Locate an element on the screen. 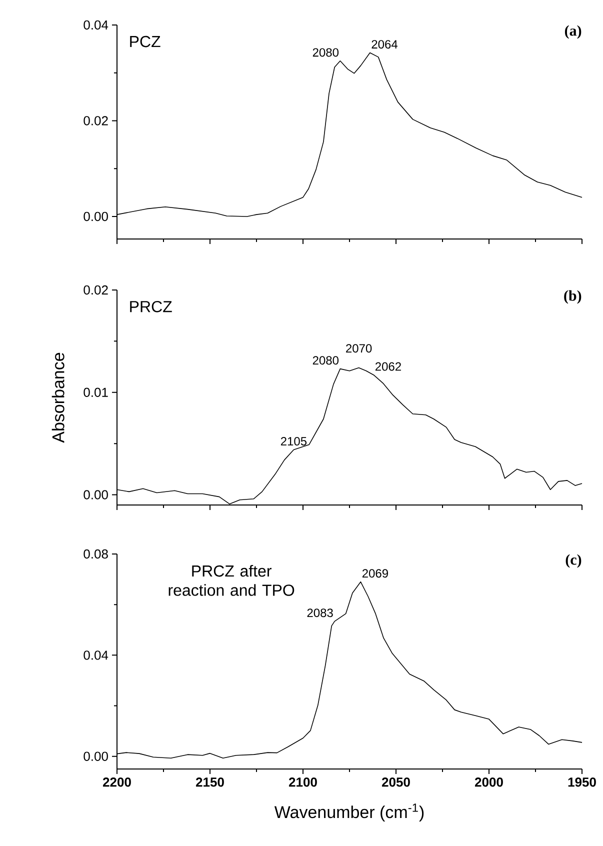  annotation: 2083 is located at coordinates (320, 613).